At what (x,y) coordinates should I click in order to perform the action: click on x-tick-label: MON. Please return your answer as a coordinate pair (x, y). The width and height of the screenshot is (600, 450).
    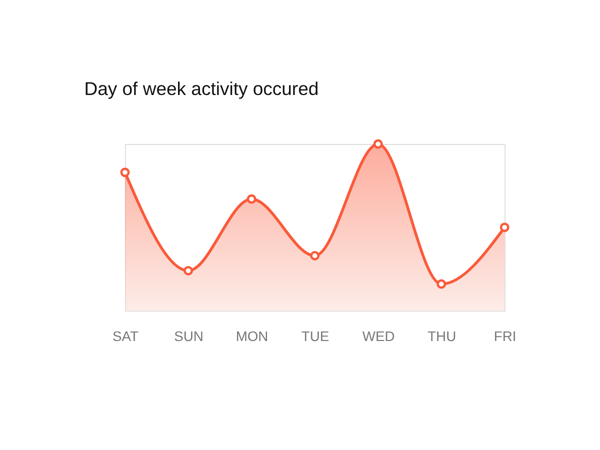
    Looking at the image, I should click on (252, 336).